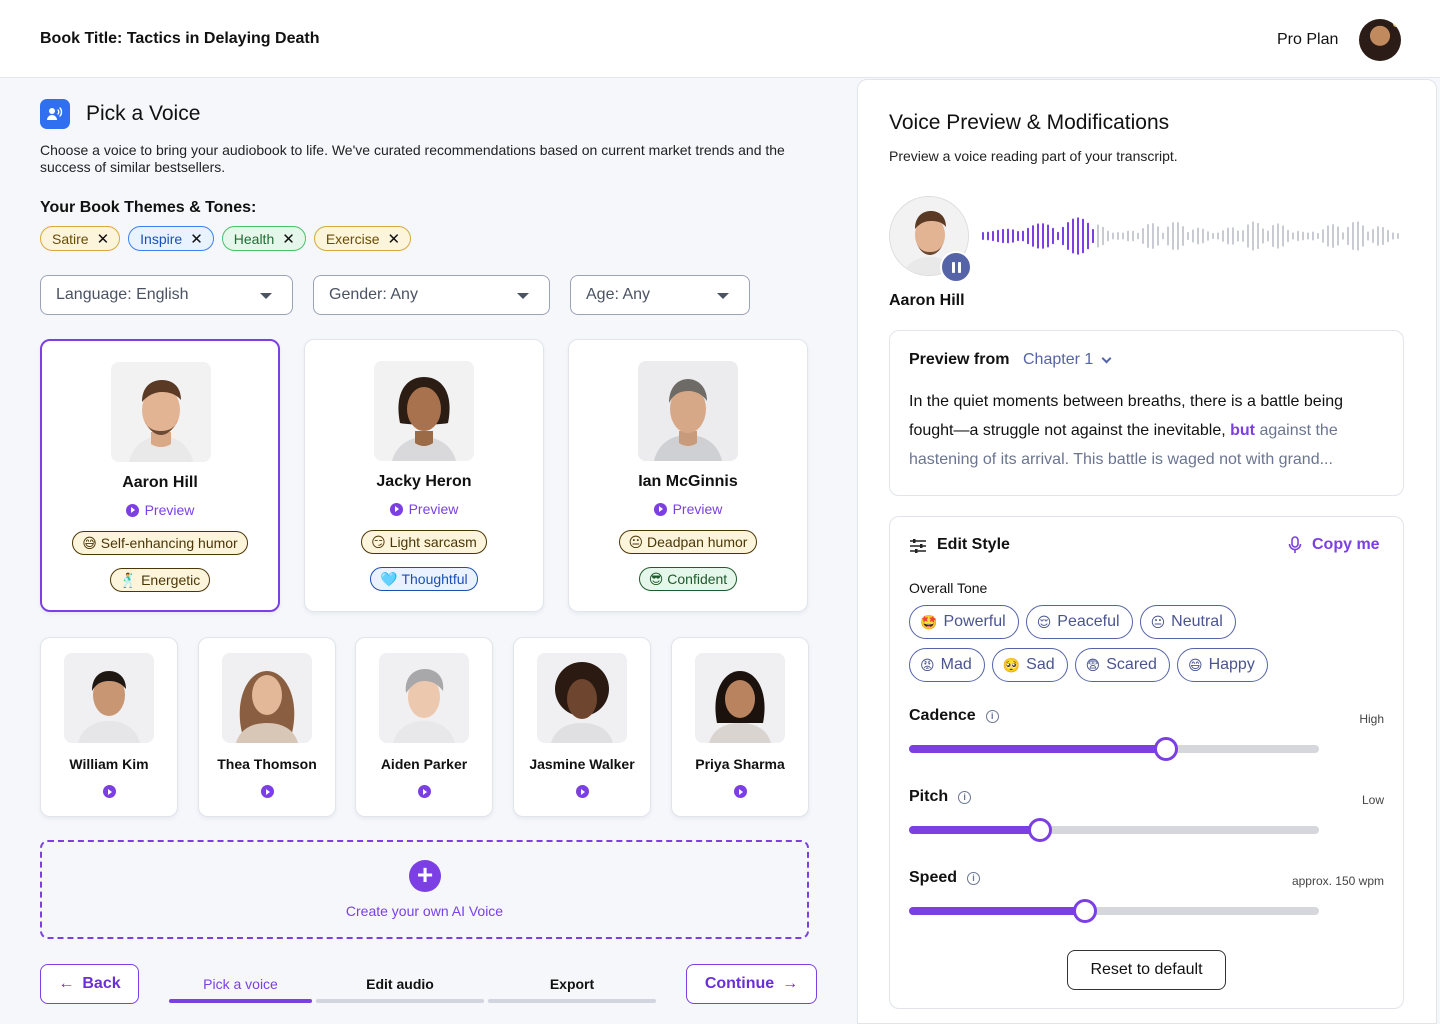 This screenshot has width=1440, height=1024. I want to click on theme-tag: Health ✕, so click(263, 238).